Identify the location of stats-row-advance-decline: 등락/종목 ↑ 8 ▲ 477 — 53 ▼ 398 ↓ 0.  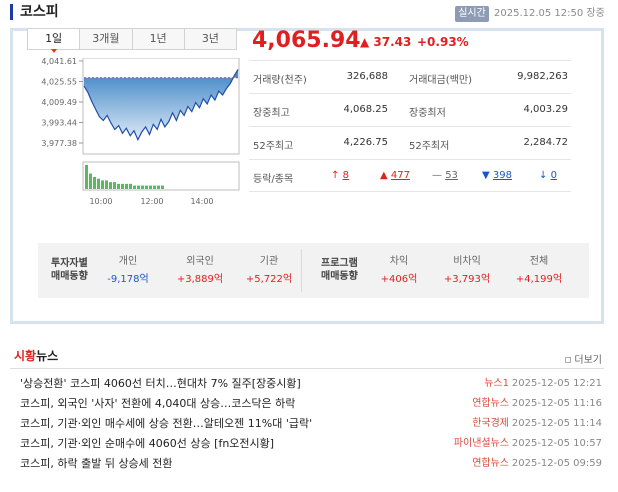
(410, 175).